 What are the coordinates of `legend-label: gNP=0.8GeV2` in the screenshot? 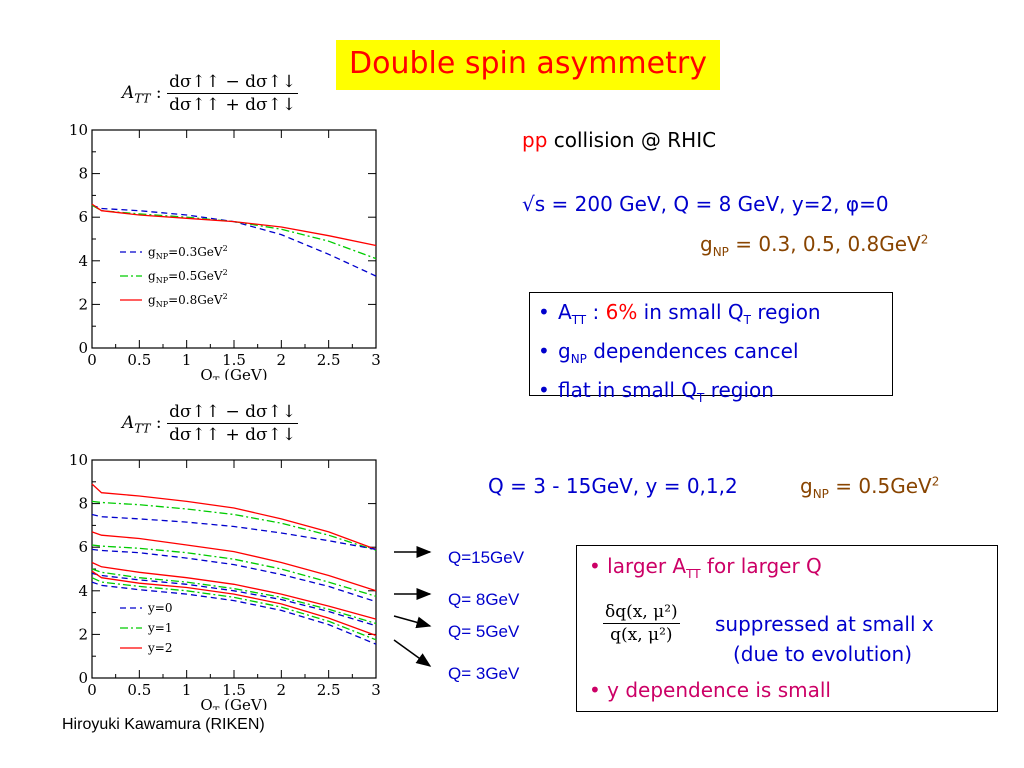 It's located at (188, 300).